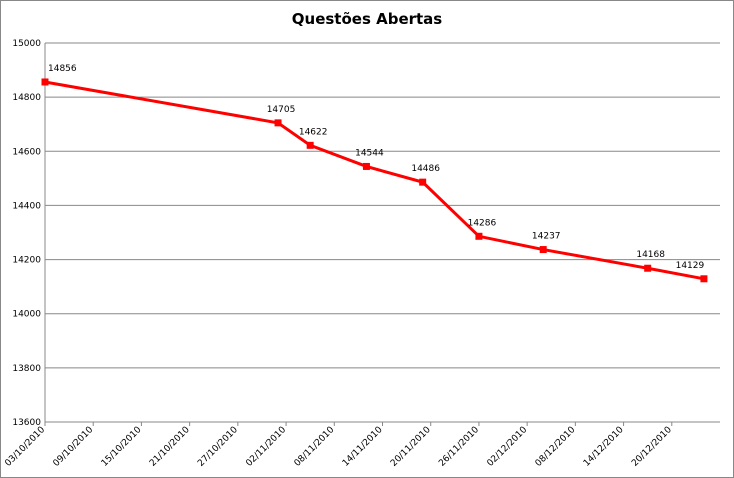 The height and width of the screenshot is (478, 734). I want to click on y-tick-label: 14600, so click(26, 152).